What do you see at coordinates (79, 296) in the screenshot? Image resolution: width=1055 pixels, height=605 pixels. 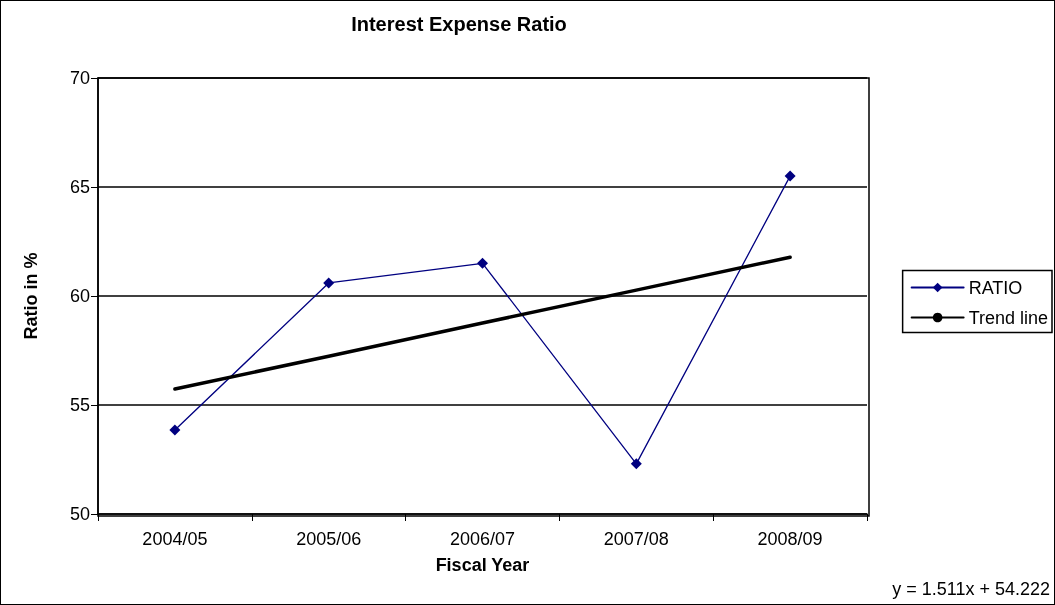 I see `y-tick-label: 60` at bounding box center [79, 296].